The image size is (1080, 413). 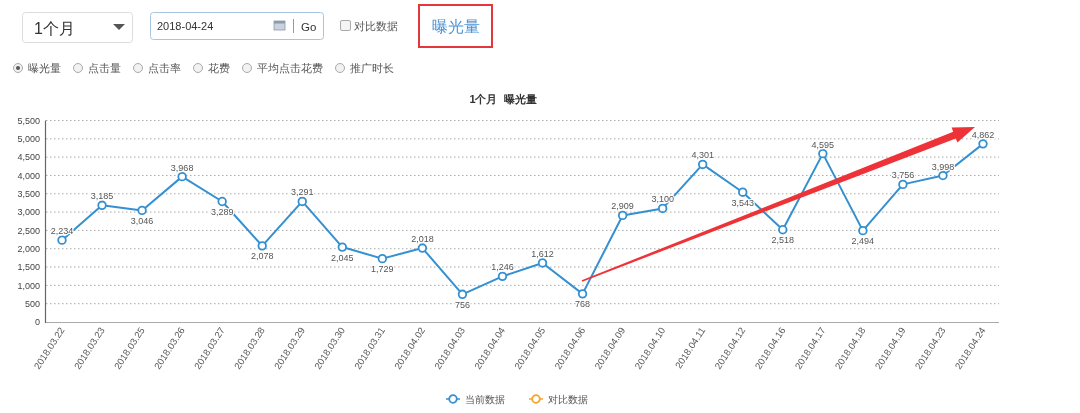 What do you see at coordinates (943, 166) in the screenshot?
I see `data-label: 3,998` at bounding box center [943, 166].